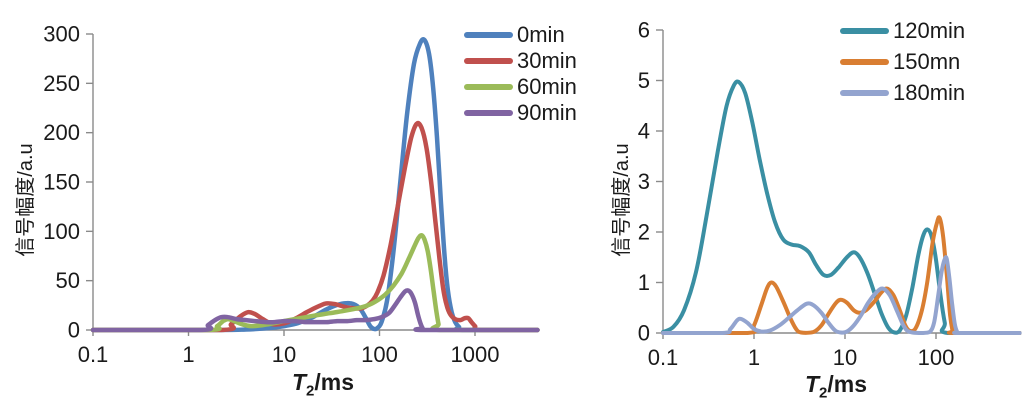 The height and width of the screenshot is (409, 1024). What do you see at coordinates (547, 60) in the screenshot?
I see `legend-label: 30min` at bounding box center [547, 60].